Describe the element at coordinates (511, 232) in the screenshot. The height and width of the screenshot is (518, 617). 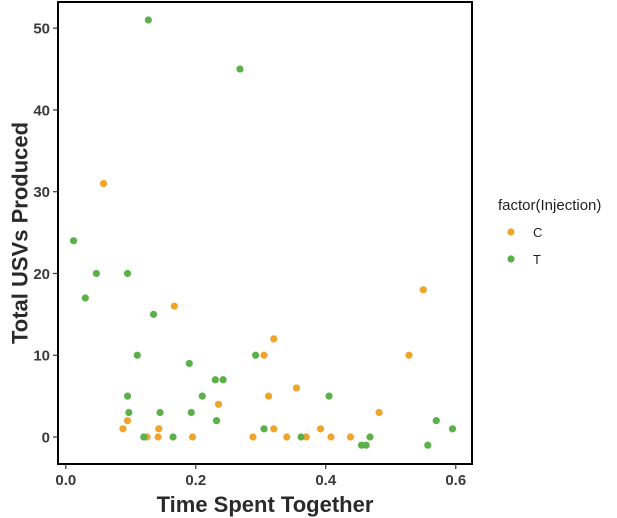
I see `legend-key-C` at that location.